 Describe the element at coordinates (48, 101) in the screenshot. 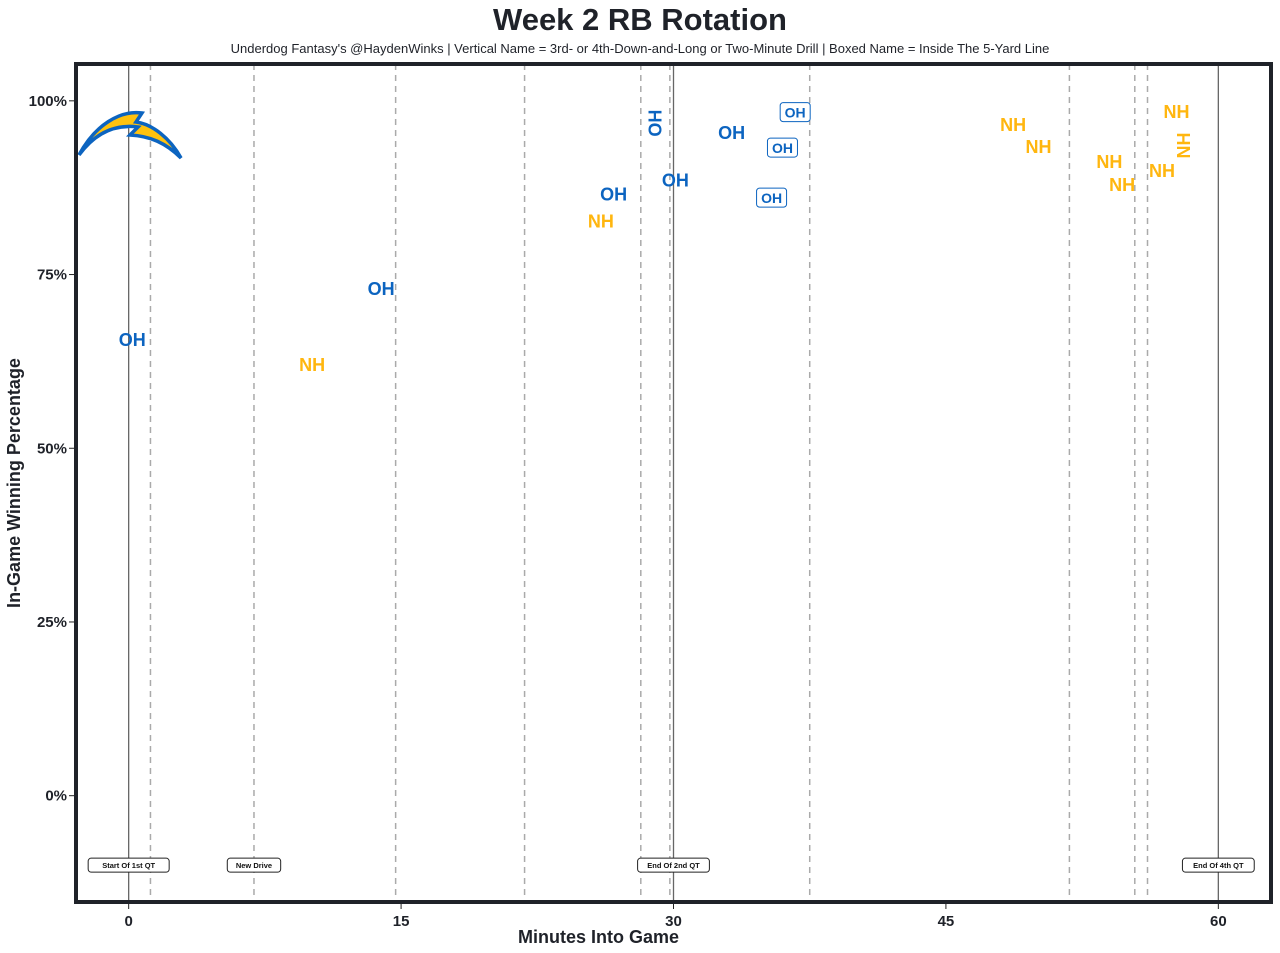

I see `y-tick-label: 100%` at that location.